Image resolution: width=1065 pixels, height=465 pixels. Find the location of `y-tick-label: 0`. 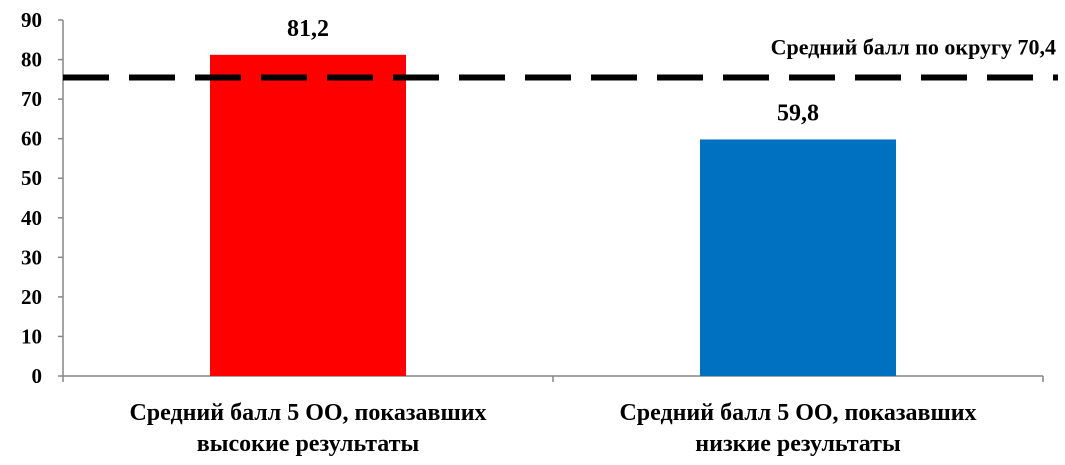

y-tick-label: 0 is located at coordinates (37, 376).